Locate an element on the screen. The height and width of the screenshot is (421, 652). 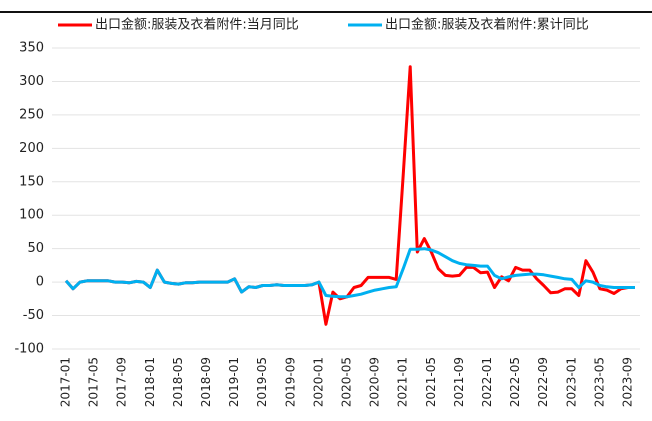
x-tick-label: 2021-05 is located at coordinates (431, 382).